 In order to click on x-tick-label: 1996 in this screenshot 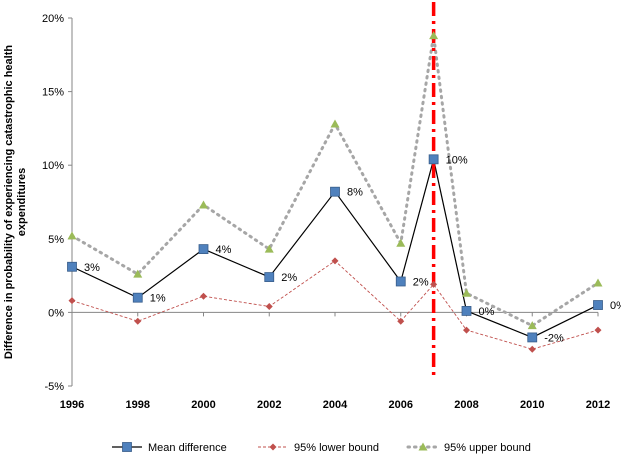, I will do `click(72, 405)`.